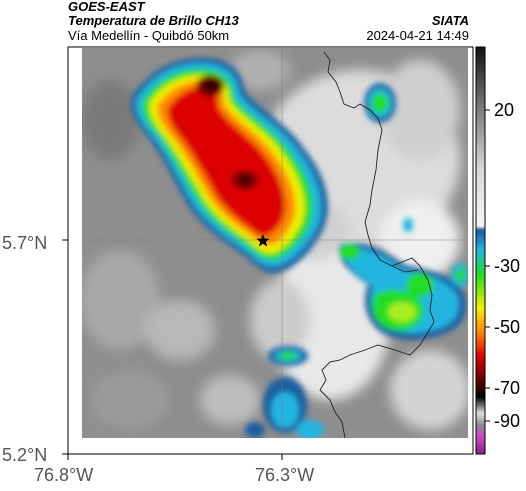 The height and width of the screenshot is (491, 526). What do you see at coordinates (285, 475) in the screenshot?
I see `lon-label-76-3: 76.3°W` at bounding box center [285, 475].